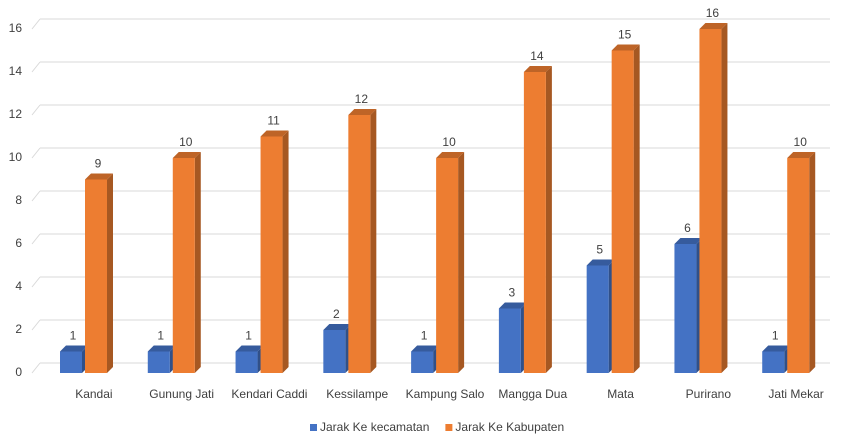 The width and height of the screenshot is (841, 439). I want to click on y-tick-label: 4, so click(18, 286).